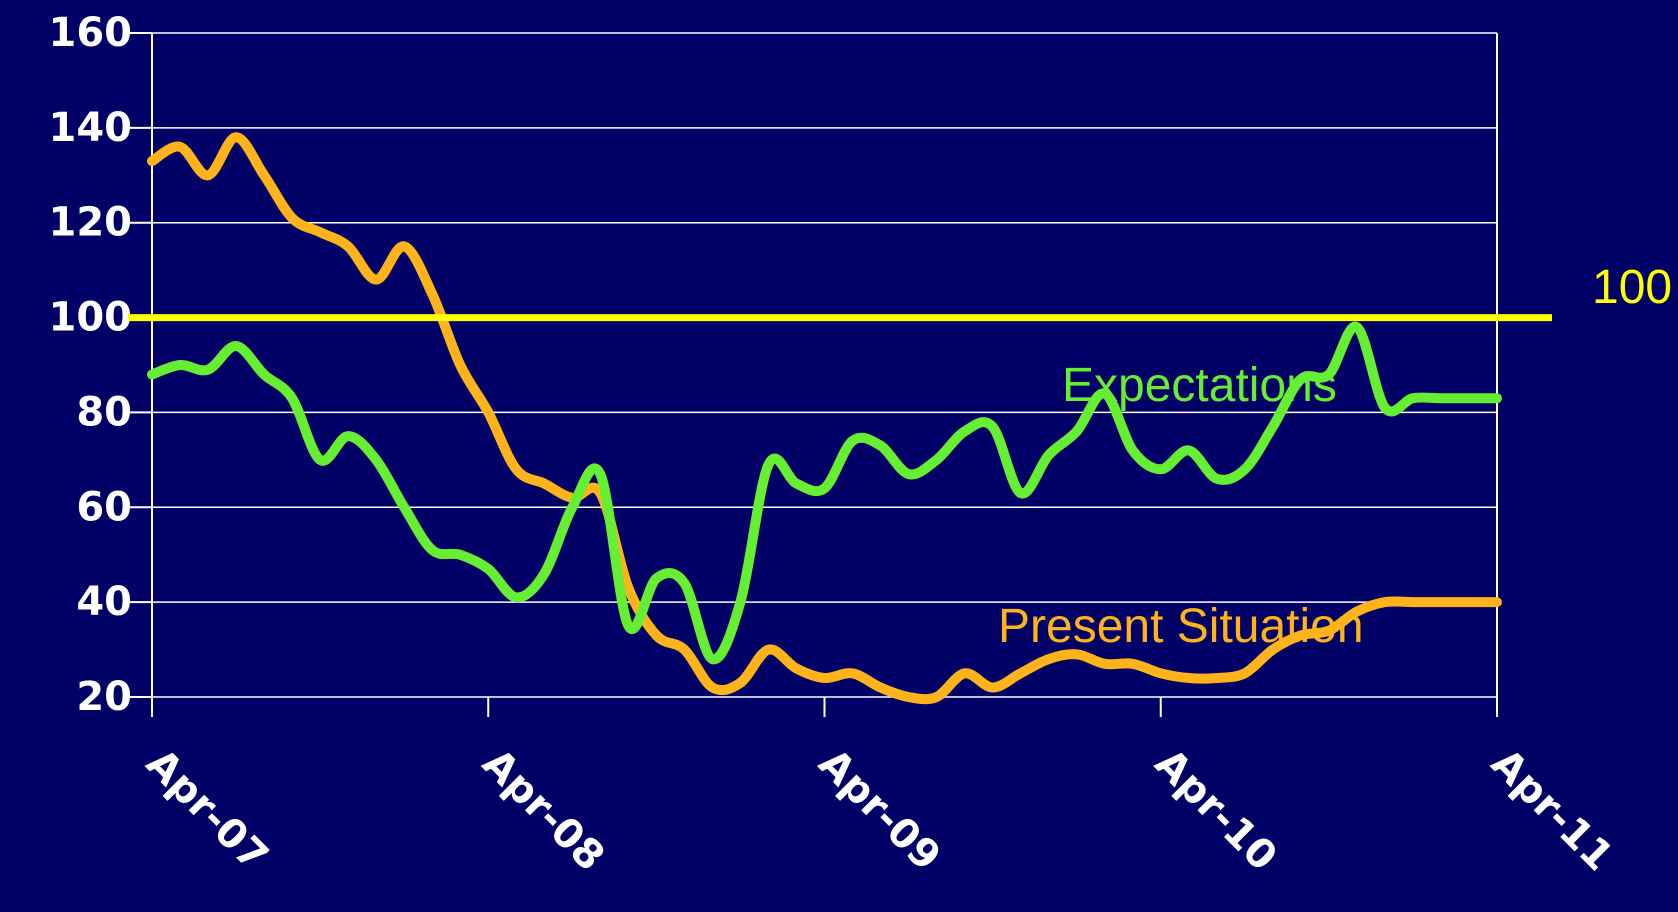 Image resolution: width=1678 pixels, height=912 pixels. What do you see at coordinates (104, 697) in the screenshot?
I see `y-tick-label-20: 20` at bounding box center [104, 697].